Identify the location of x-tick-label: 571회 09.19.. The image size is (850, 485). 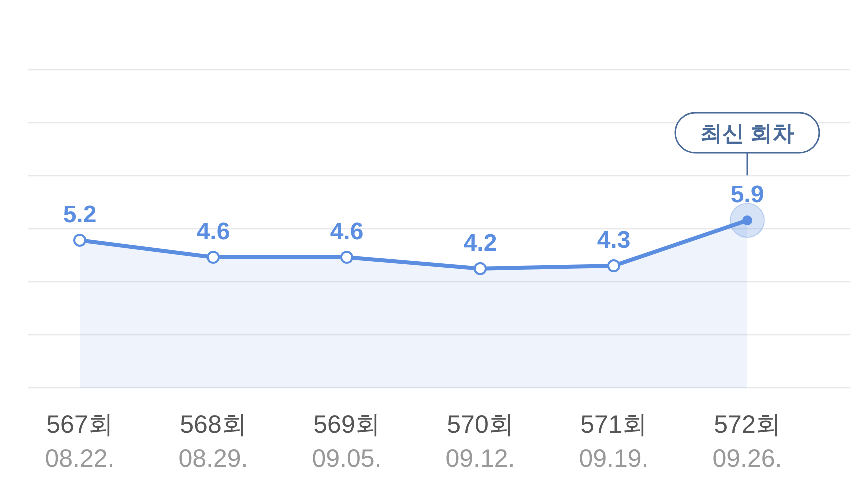
(614, 442).